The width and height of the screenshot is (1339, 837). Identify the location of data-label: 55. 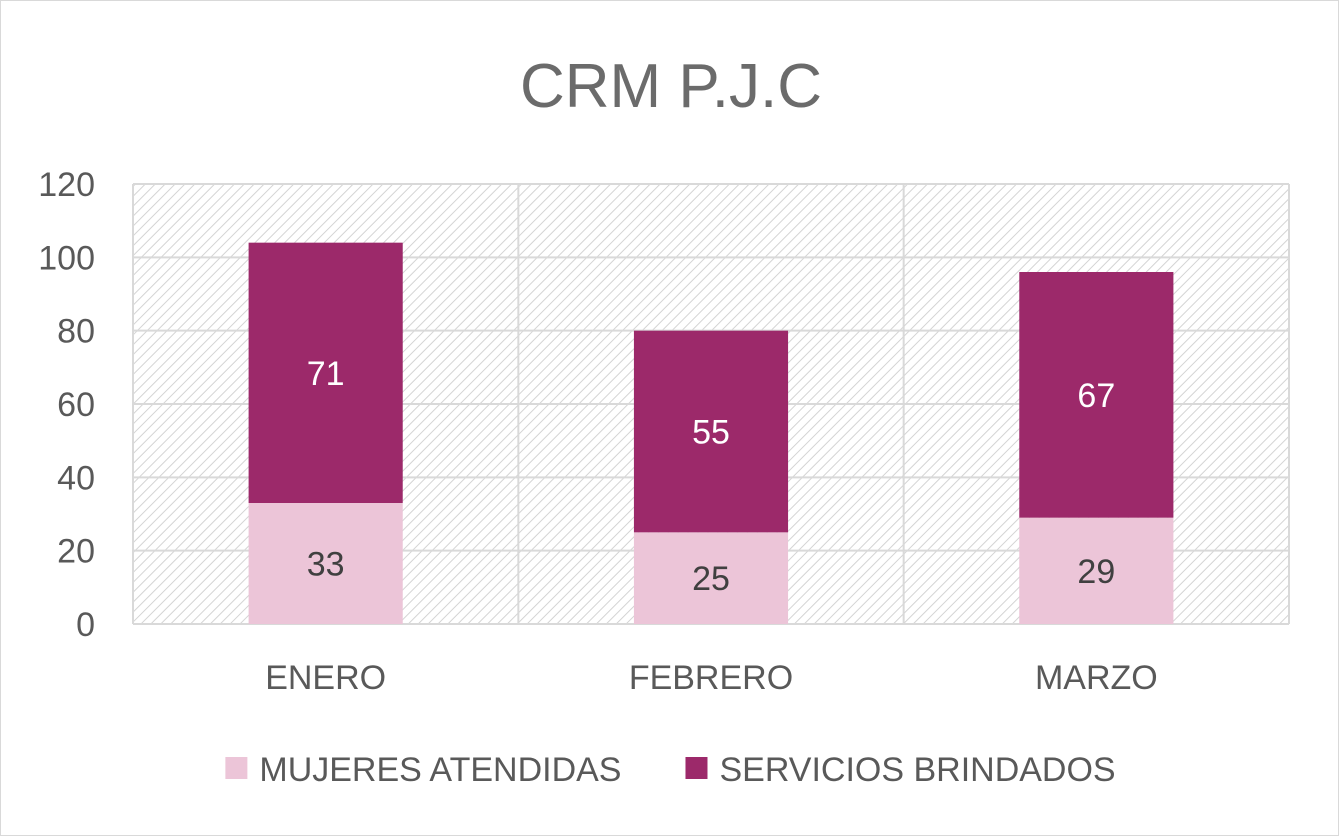
(711, 433).